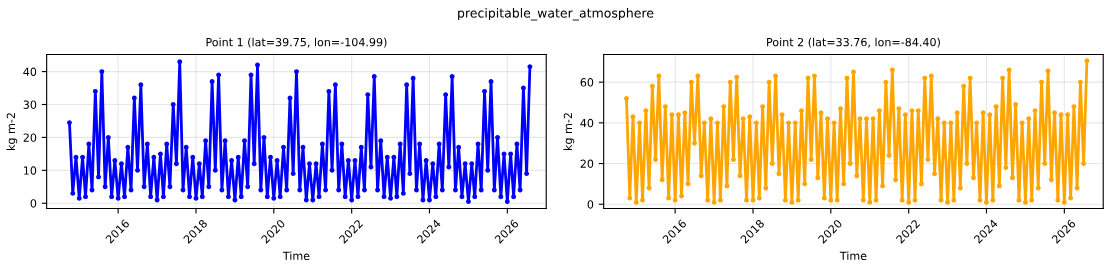 The image size is (1111, 267). I want to click on chart-title: Point 1 (lat=39.75, lon=-104.99), so click(296, 42).